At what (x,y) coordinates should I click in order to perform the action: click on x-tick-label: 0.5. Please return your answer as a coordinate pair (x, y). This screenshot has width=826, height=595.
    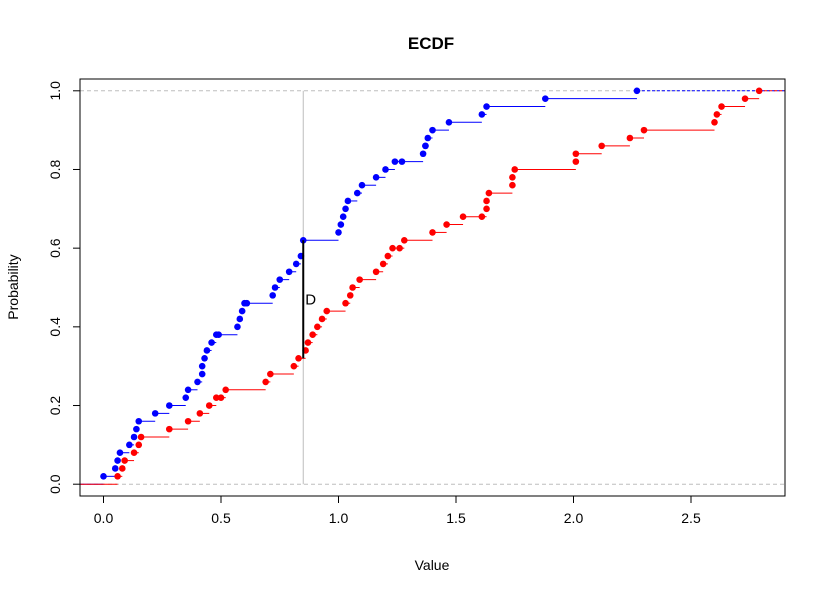
    Looking at the image, I should click on (221, 518).